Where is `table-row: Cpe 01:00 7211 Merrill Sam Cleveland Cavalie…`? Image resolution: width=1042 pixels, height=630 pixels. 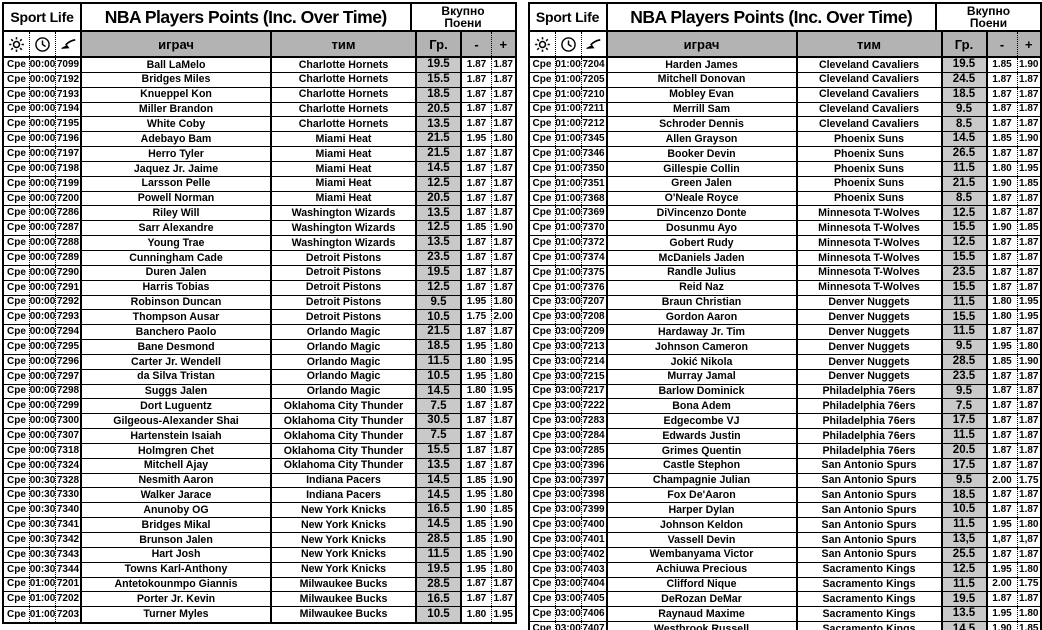
table-row: Cpe 01:00 7211 Merrill Sam Cleveland Cavalie… is located at coordinates (784, 110).